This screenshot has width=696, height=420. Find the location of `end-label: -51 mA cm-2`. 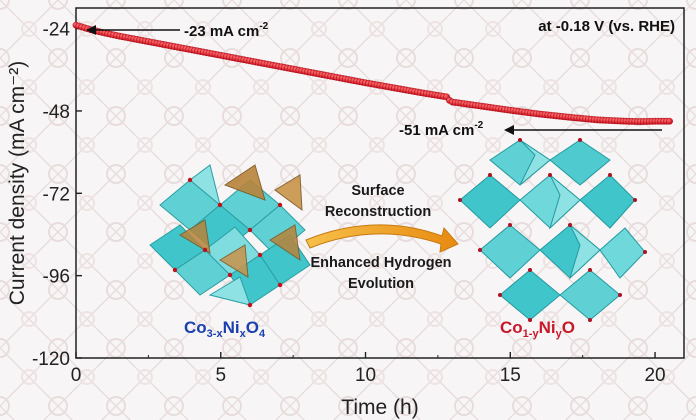

end-label: -51 mA cm-2 is located at coordinates (441, 129).